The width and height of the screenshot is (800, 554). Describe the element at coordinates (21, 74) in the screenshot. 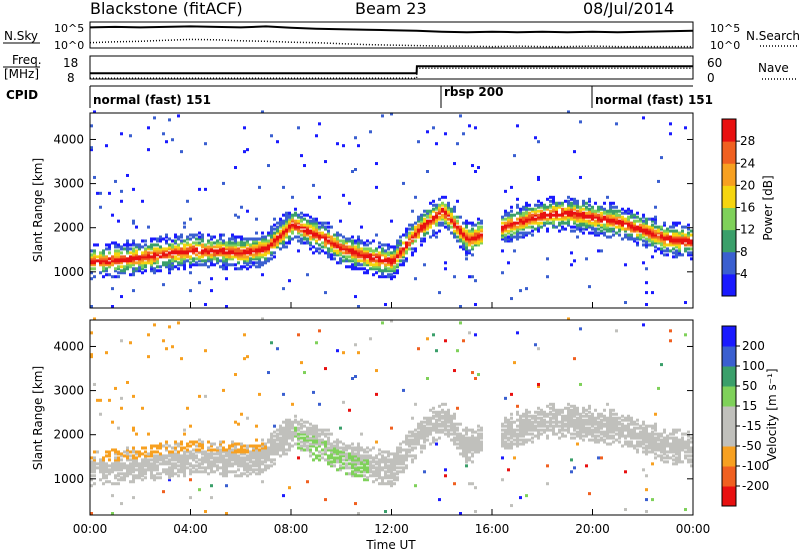

I see `freq-unit-label: [MHz]` at that location.